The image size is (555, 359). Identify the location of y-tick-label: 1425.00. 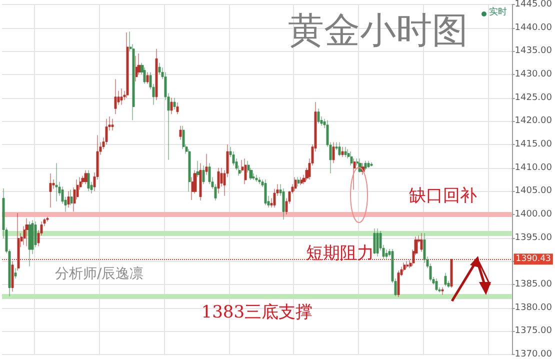
(533, 97).